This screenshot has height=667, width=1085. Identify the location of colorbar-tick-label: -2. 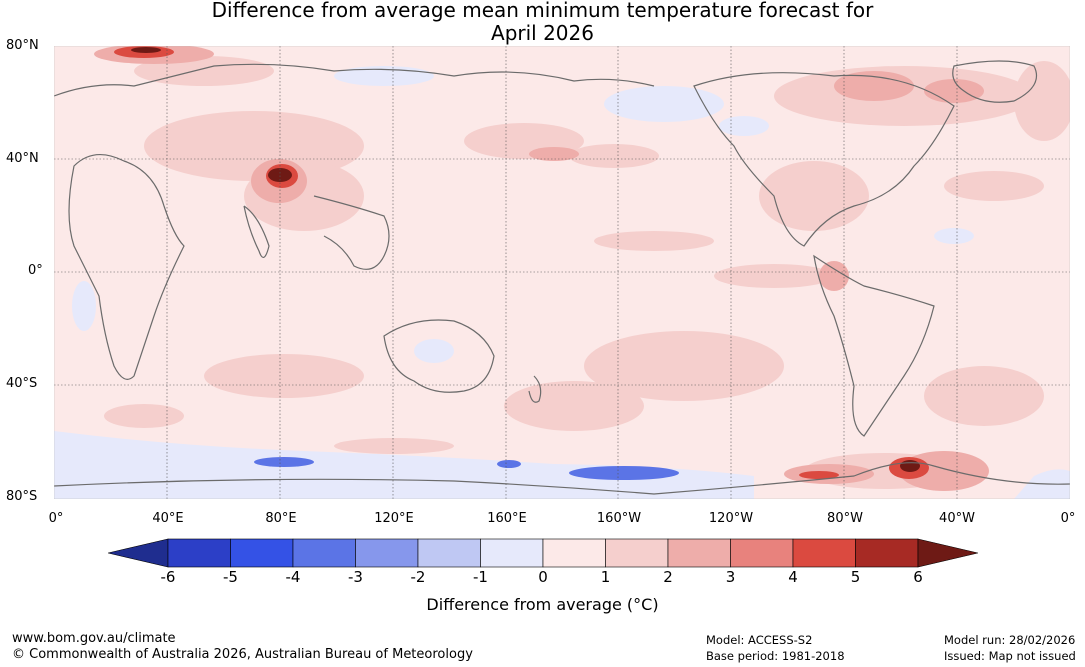
(418, 577).